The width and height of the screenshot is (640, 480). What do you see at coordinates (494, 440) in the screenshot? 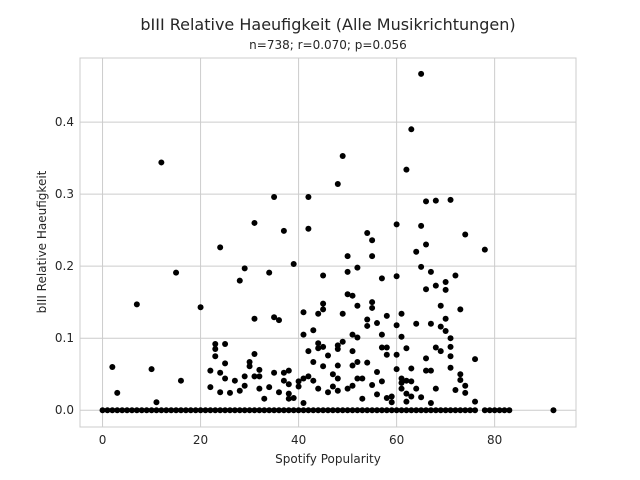
I see `x-tick-label: 80` at bounding box center [494, 440].